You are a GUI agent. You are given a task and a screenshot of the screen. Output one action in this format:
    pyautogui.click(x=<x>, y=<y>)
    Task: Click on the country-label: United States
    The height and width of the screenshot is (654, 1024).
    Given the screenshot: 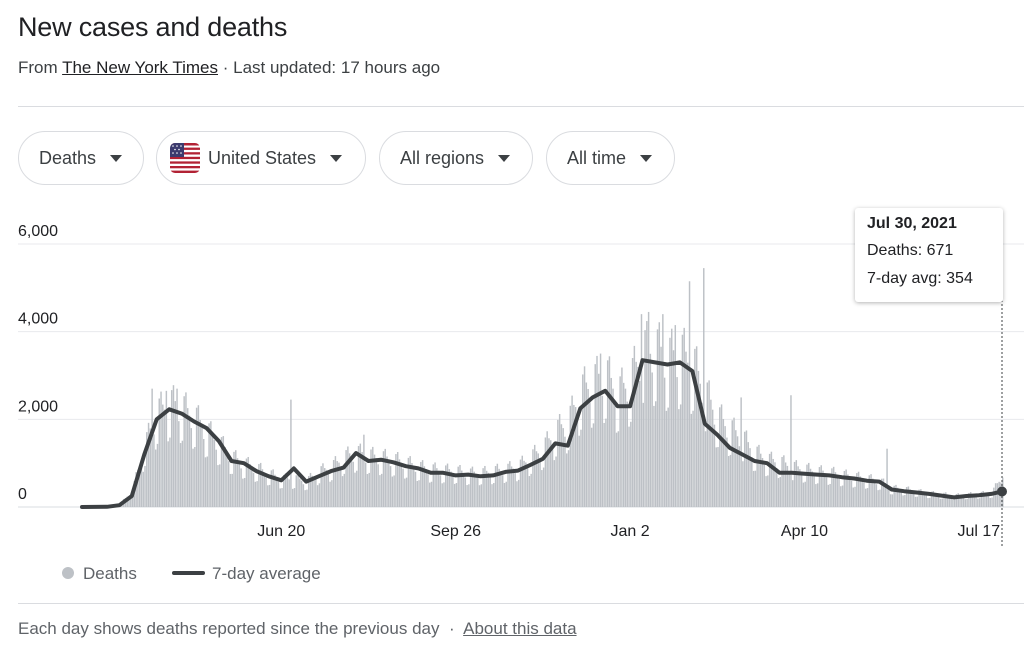 What is the action you would take?
    pyautogui.click(x=262, y=157)
    